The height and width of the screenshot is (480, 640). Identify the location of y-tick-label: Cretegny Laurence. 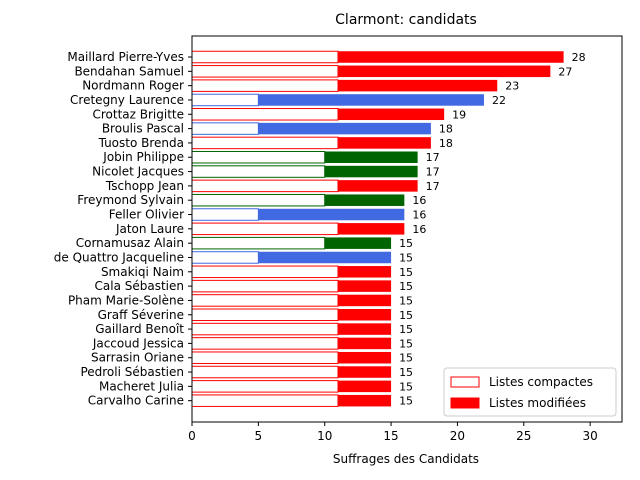
(127, 100).